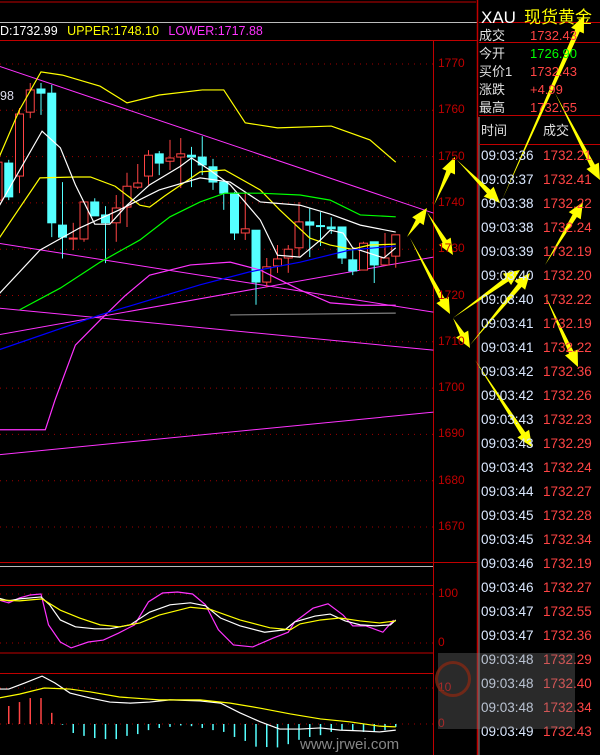  Describe the element at coordinates (539, 612) in the screenshot. I see `trade-row: 09:03:47 1732.55` at that location.